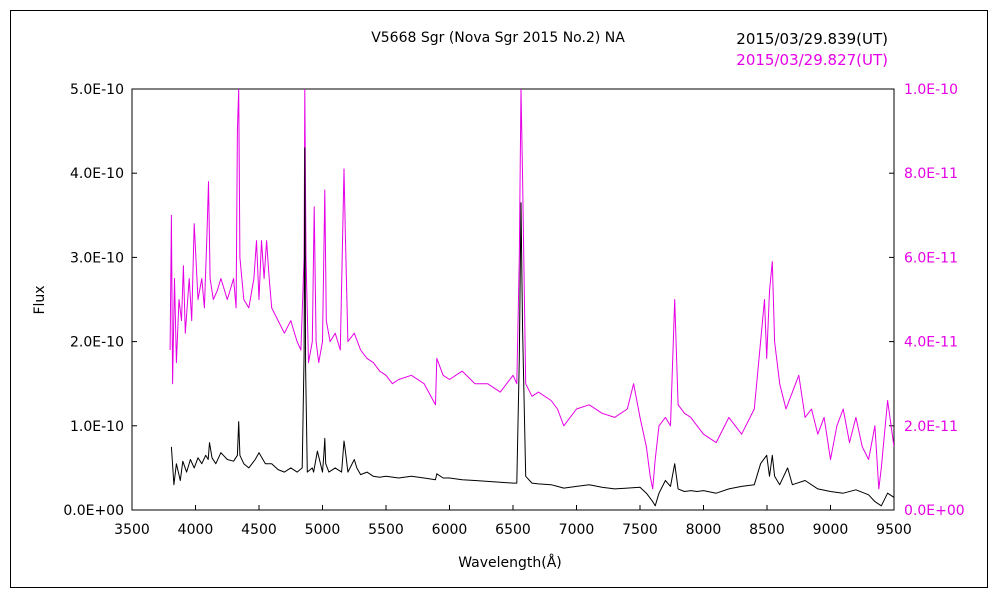 This screenshot has width=1000, height=600. What do you see at coordinates (931, 90) in the screenshot?
I see `y-right-tick-label: 1.0E-10` at bounding box center [931, 90].